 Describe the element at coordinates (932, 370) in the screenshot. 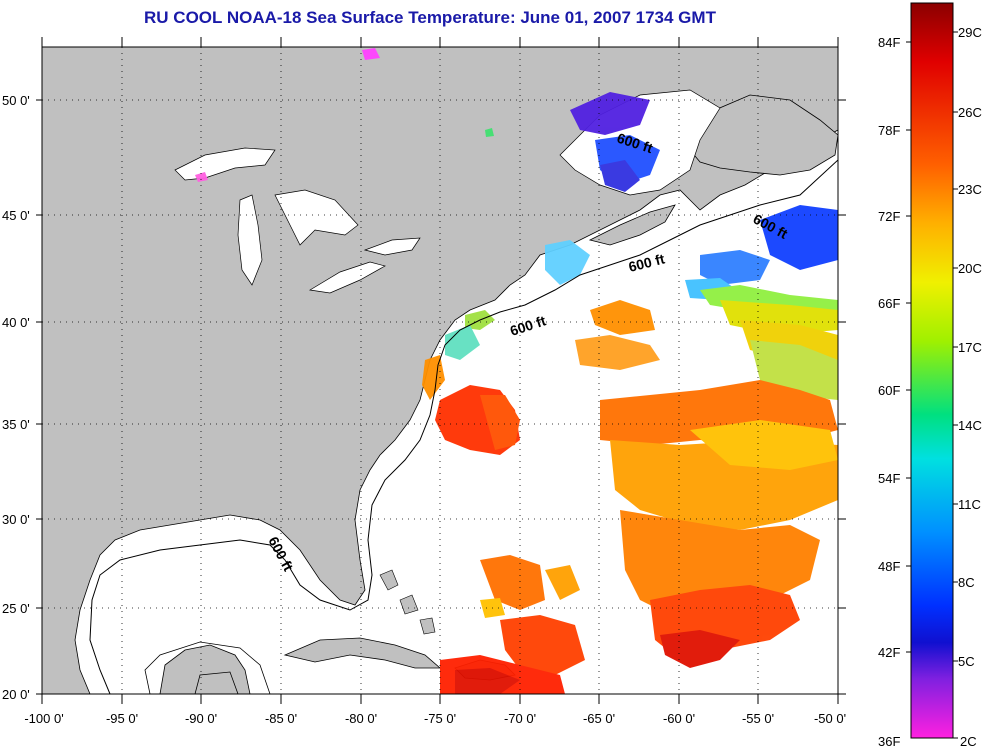

I see `colorbar` at that location.